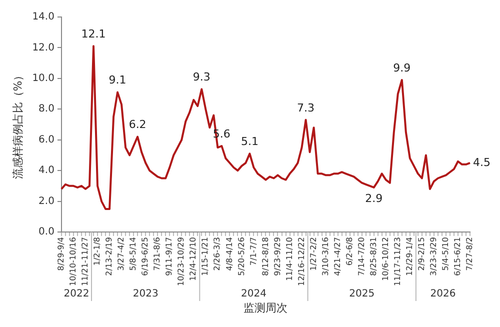 This screenshot has height=327, width=500. I want to click on x-tick-label: 10/6-10/12, so click(385, 259).